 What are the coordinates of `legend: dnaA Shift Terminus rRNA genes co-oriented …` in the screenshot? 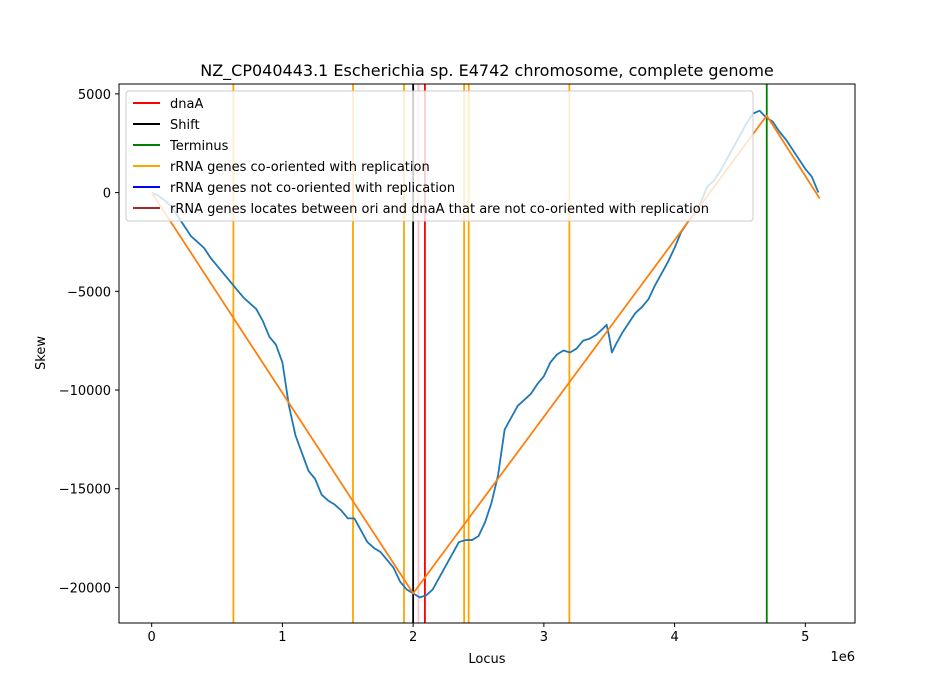 It's located at (439, 156).